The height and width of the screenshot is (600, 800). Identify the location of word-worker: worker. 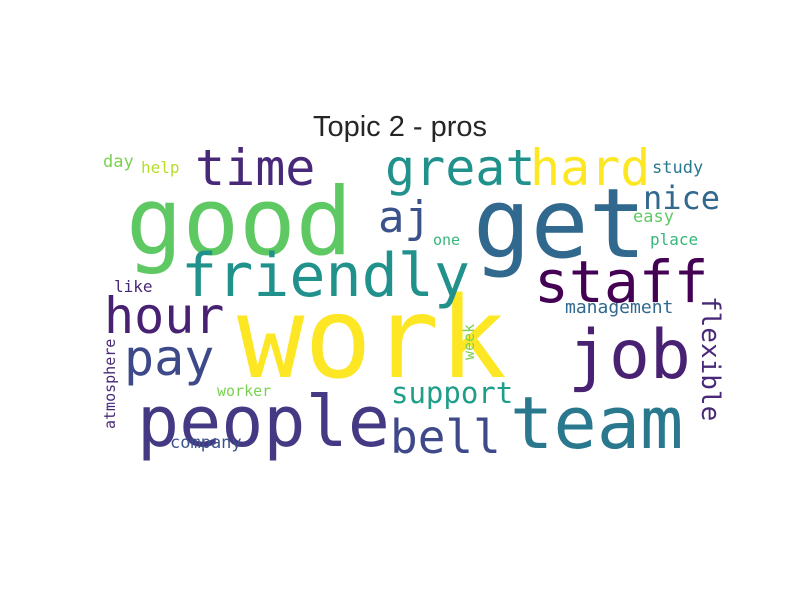
(244, 391).